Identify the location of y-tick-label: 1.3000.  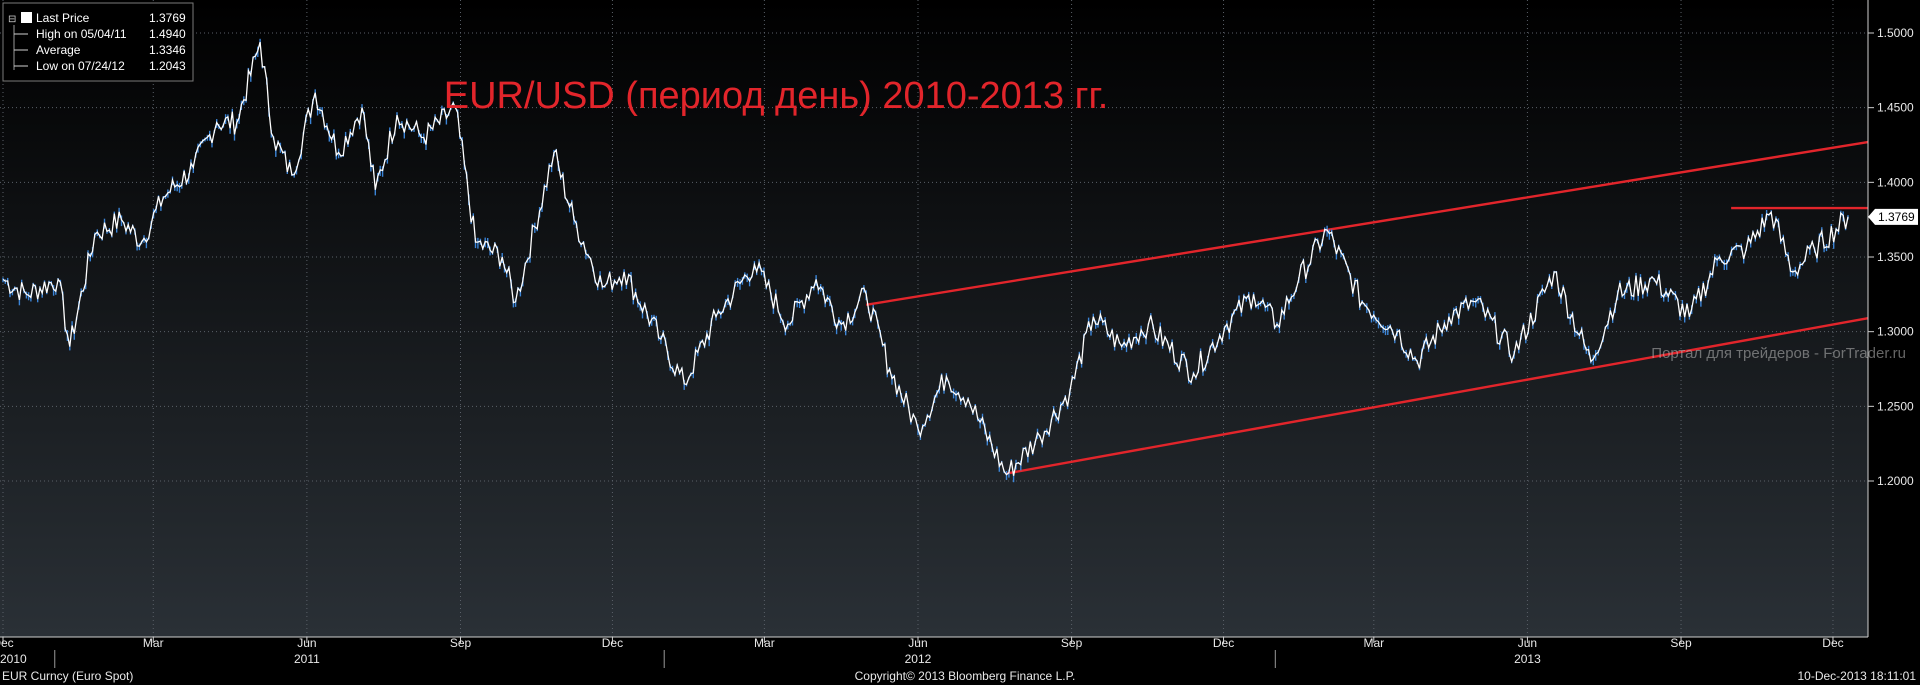
(1895, 332).